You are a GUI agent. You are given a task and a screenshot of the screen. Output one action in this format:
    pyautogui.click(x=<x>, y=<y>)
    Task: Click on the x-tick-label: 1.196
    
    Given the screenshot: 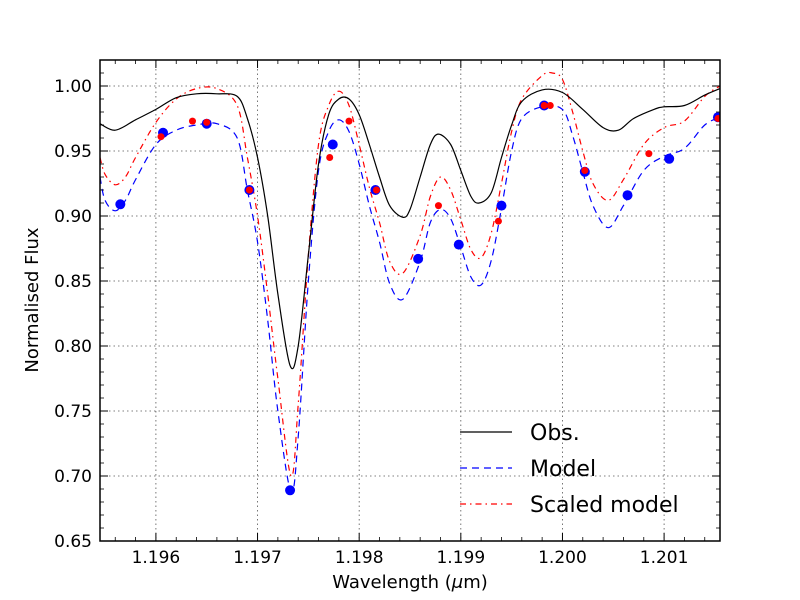 What is the action you would take?
    pyautogui.click(x=156, y=558)
    